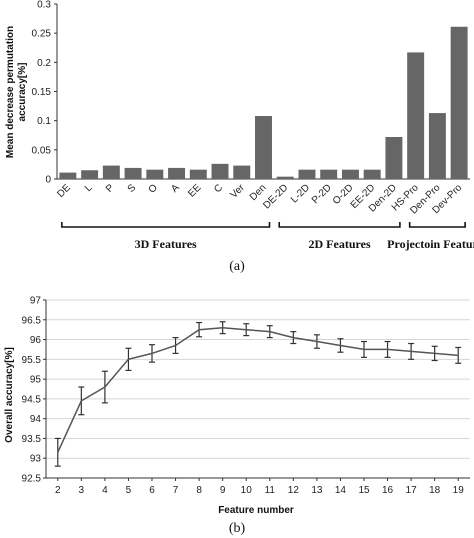 Image resolution: width=474 pixels, height=538 pixels. Describe the element at coordinates (340, 244) in the screenshot. I see `chart-a-group-label: 2D Features` at that location.